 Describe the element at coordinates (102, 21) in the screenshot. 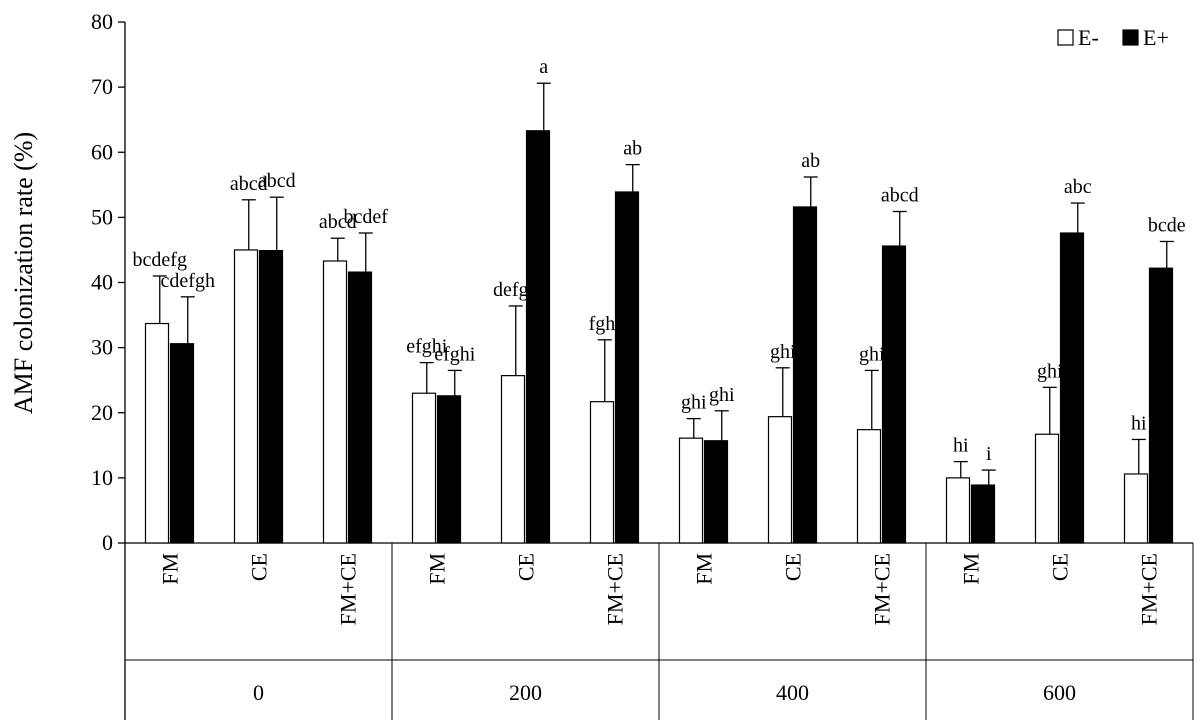

I see `y-tick-label: 80` at that location.